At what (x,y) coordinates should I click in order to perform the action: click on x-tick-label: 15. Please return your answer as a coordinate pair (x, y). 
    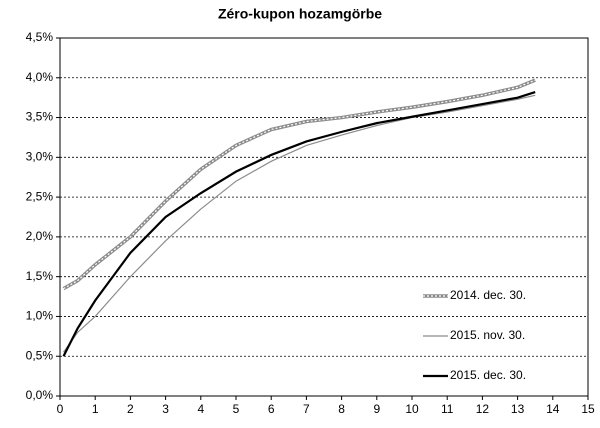
    Looking at the image, I should click on (588, 409).